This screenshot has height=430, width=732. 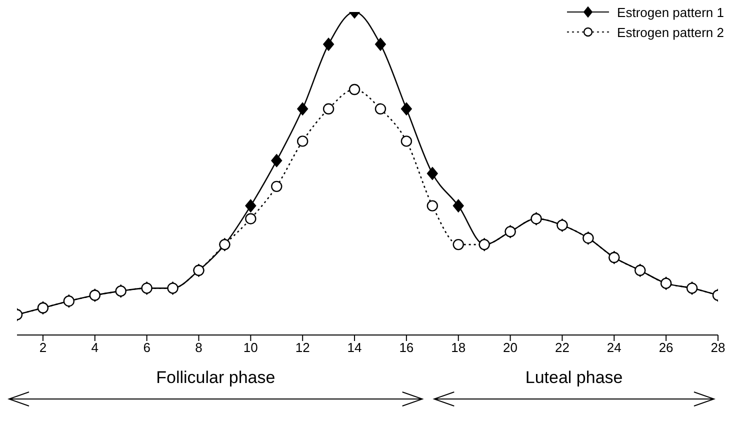 I want to click on text: Follicular phase, so click(x=216, y=377).